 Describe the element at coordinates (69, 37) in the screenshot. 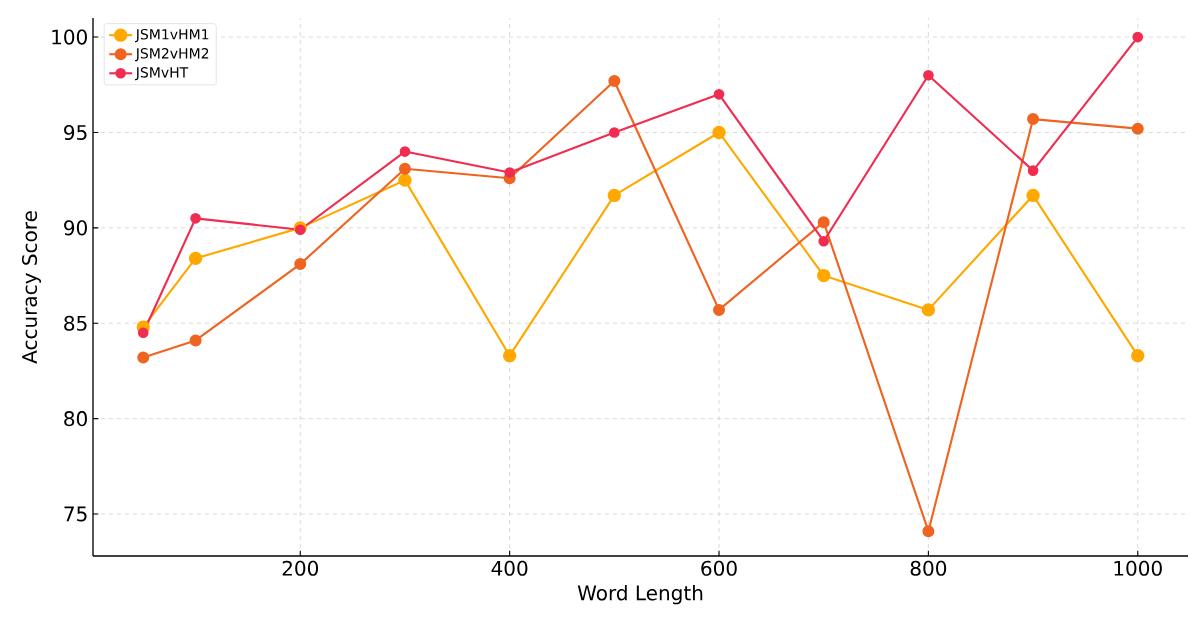

I see `y-tick-label: 100` at that location.